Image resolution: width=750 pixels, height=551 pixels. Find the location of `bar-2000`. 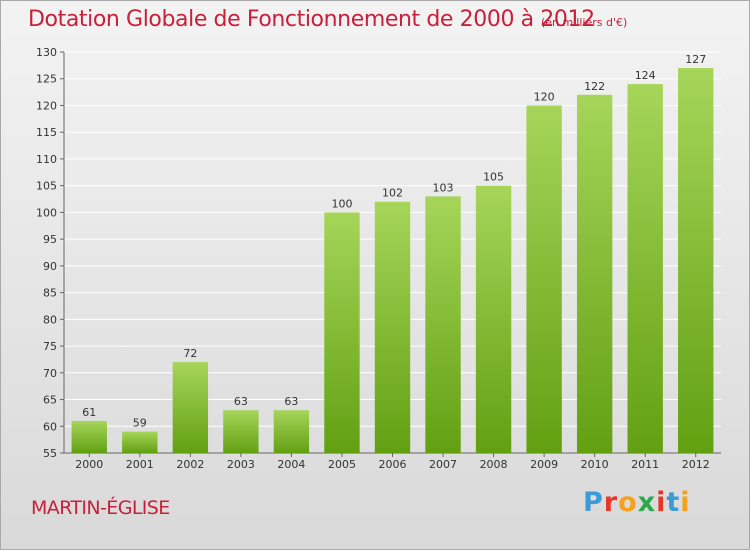

bar-2000 is located at coordinates (89, 436).